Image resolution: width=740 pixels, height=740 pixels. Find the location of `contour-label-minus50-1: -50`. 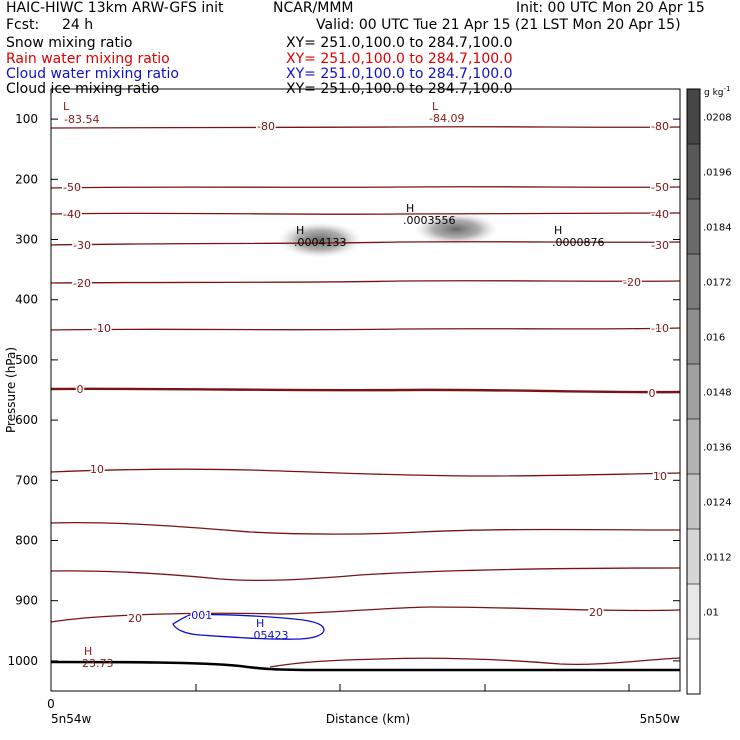

contour-label-minus50-1: -50 is located at coordinates (660, 187).